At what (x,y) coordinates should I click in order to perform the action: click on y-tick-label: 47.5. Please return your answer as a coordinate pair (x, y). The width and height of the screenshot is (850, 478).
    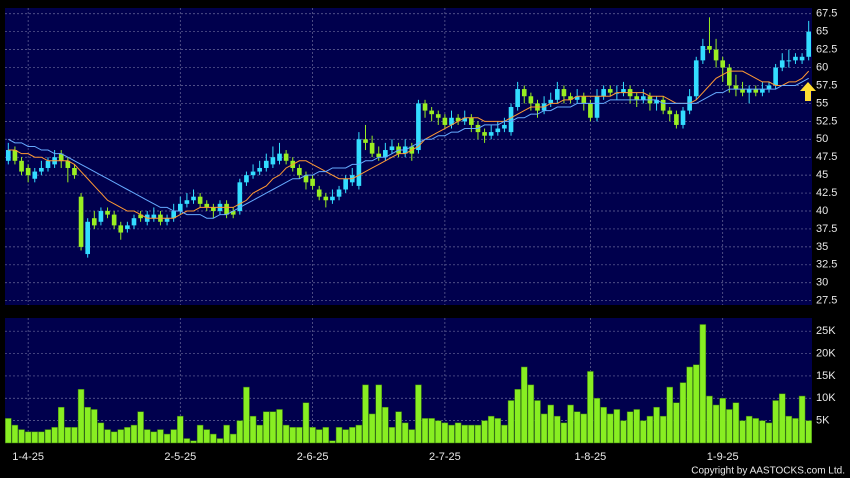
    Looking at the image, I should click on (826, 157).